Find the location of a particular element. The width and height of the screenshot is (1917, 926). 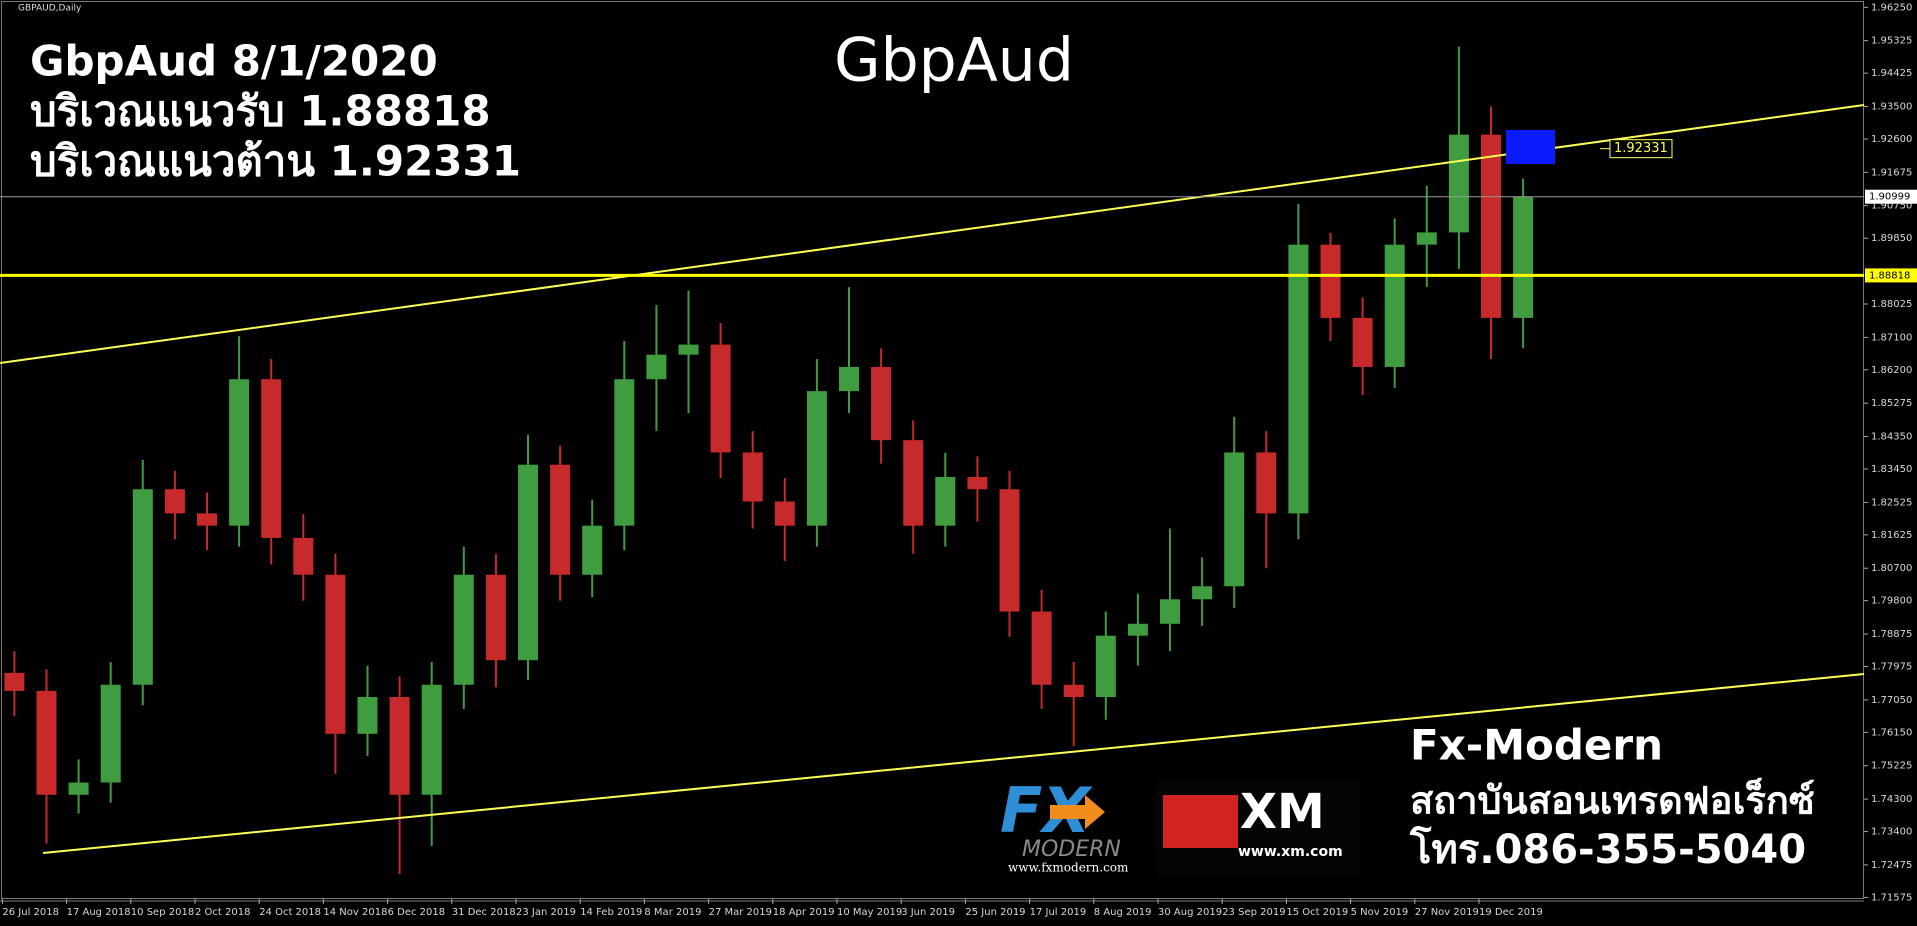

y-tick-label: 1.80700 is located at coordinates (1891, 568).